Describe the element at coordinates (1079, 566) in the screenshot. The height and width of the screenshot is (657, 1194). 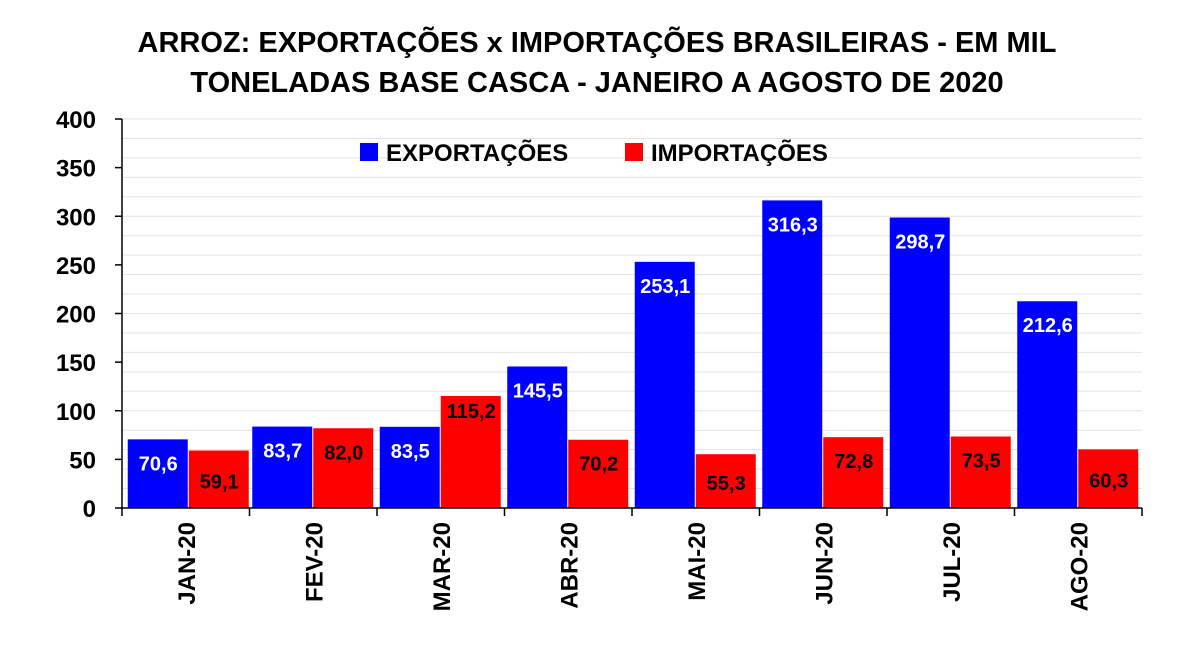
I see `x-tick-label-ago-20: AGO-20` at that location.